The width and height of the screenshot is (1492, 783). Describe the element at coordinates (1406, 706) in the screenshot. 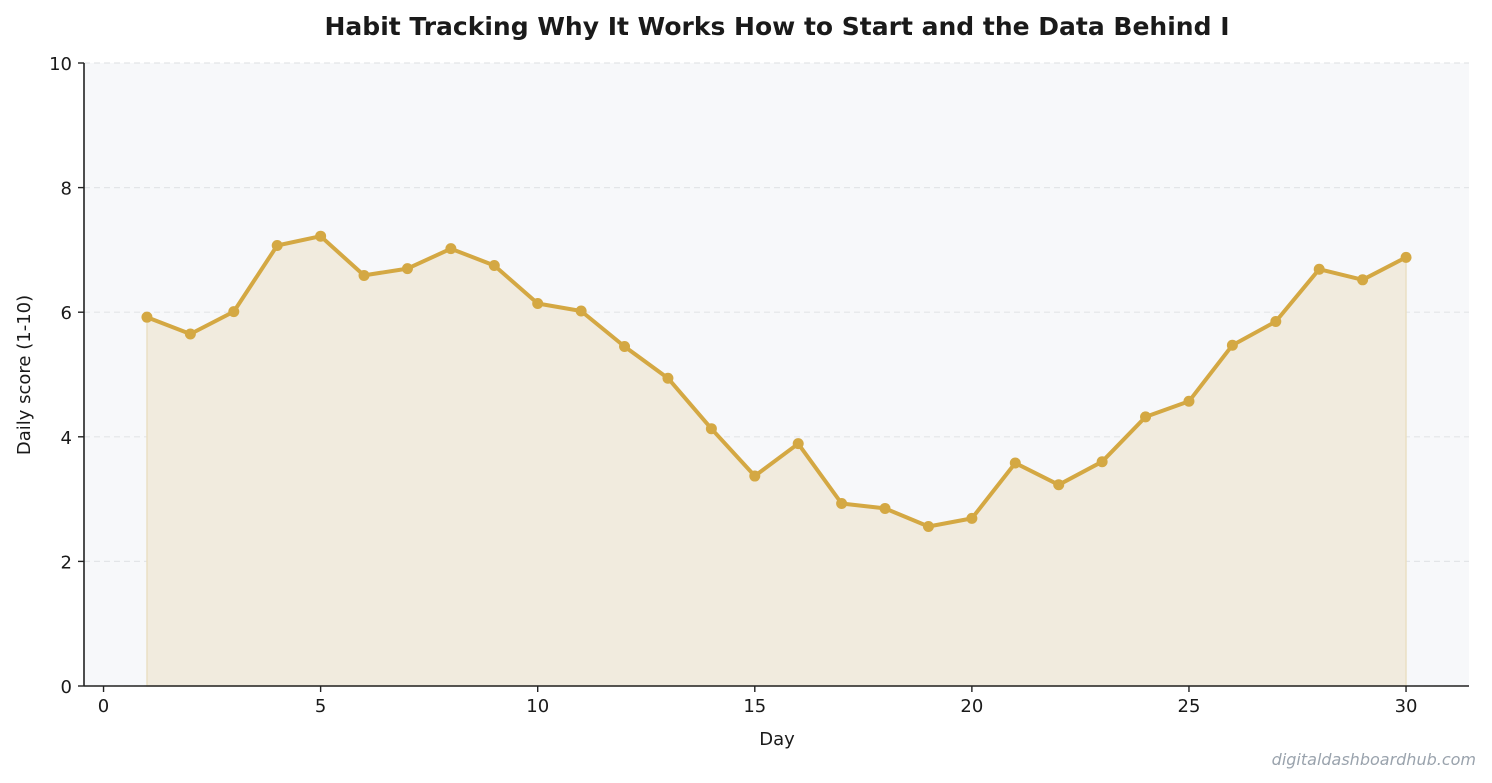

I see `x-tick-label: 30` at that location.